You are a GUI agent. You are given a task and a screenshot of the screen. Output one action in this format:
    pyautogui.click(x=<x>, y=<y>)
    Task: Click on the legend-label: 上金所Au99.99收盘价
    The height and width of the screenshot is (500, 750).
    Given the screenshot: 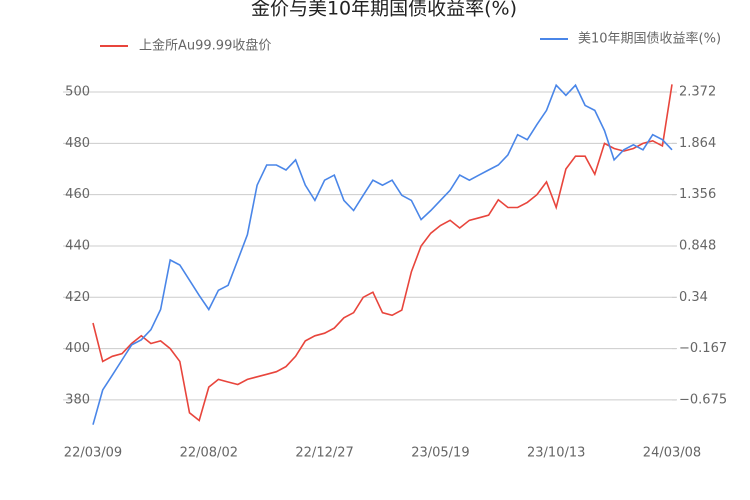 What is the action you would take?
    pyautogui.click(x=205, y=46)
    